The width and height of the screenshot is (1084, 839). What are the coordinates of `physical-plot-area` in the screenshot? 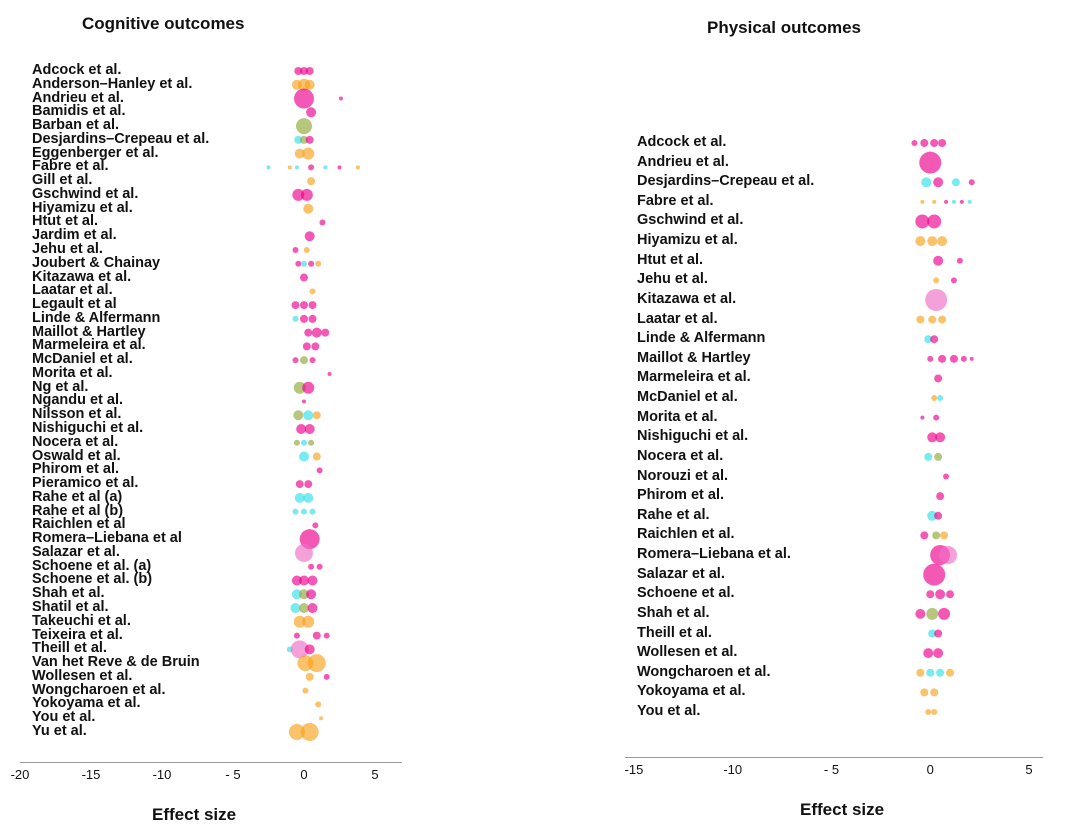 It's located at (943, 427).